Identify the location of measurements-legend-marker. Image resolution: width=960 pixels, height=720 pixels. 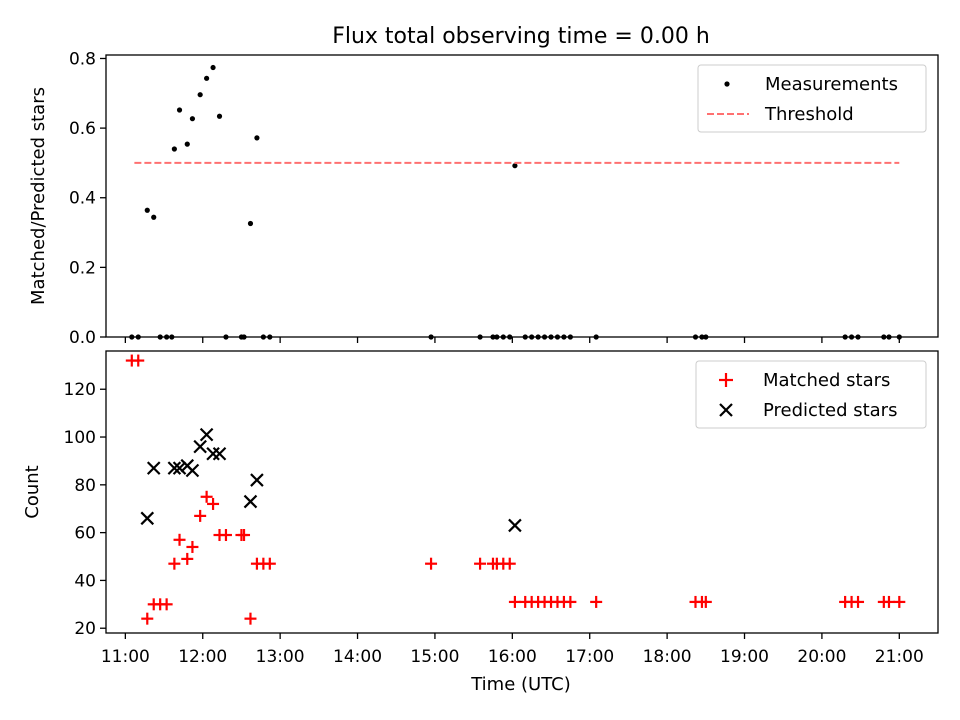
(727, 84).